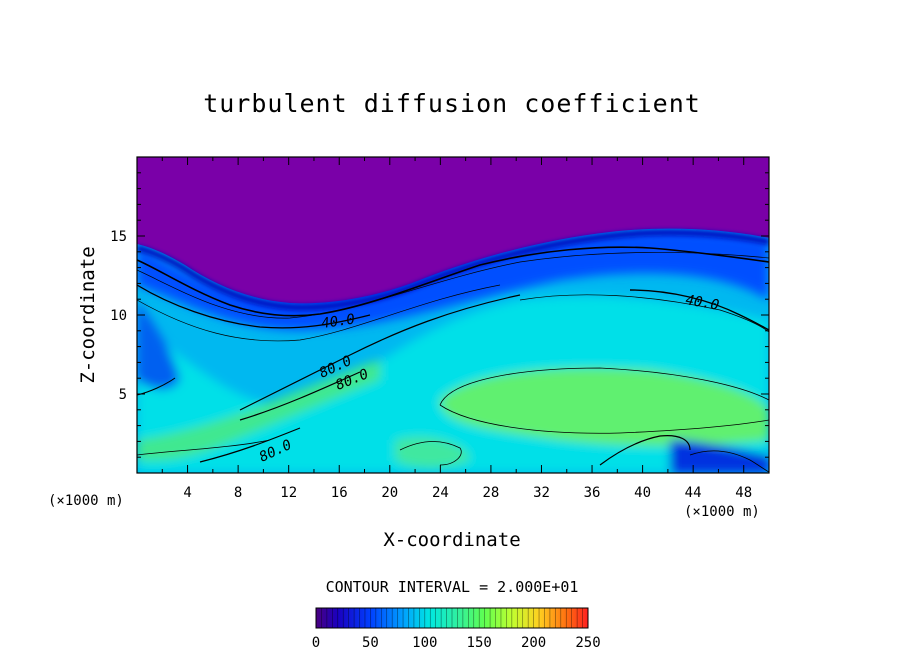 The image size is (904, 654). What do you see at coordinates (490, 493) in the screenshot?
I see `x-tick-label: 28` at bounding box center [490, 493].